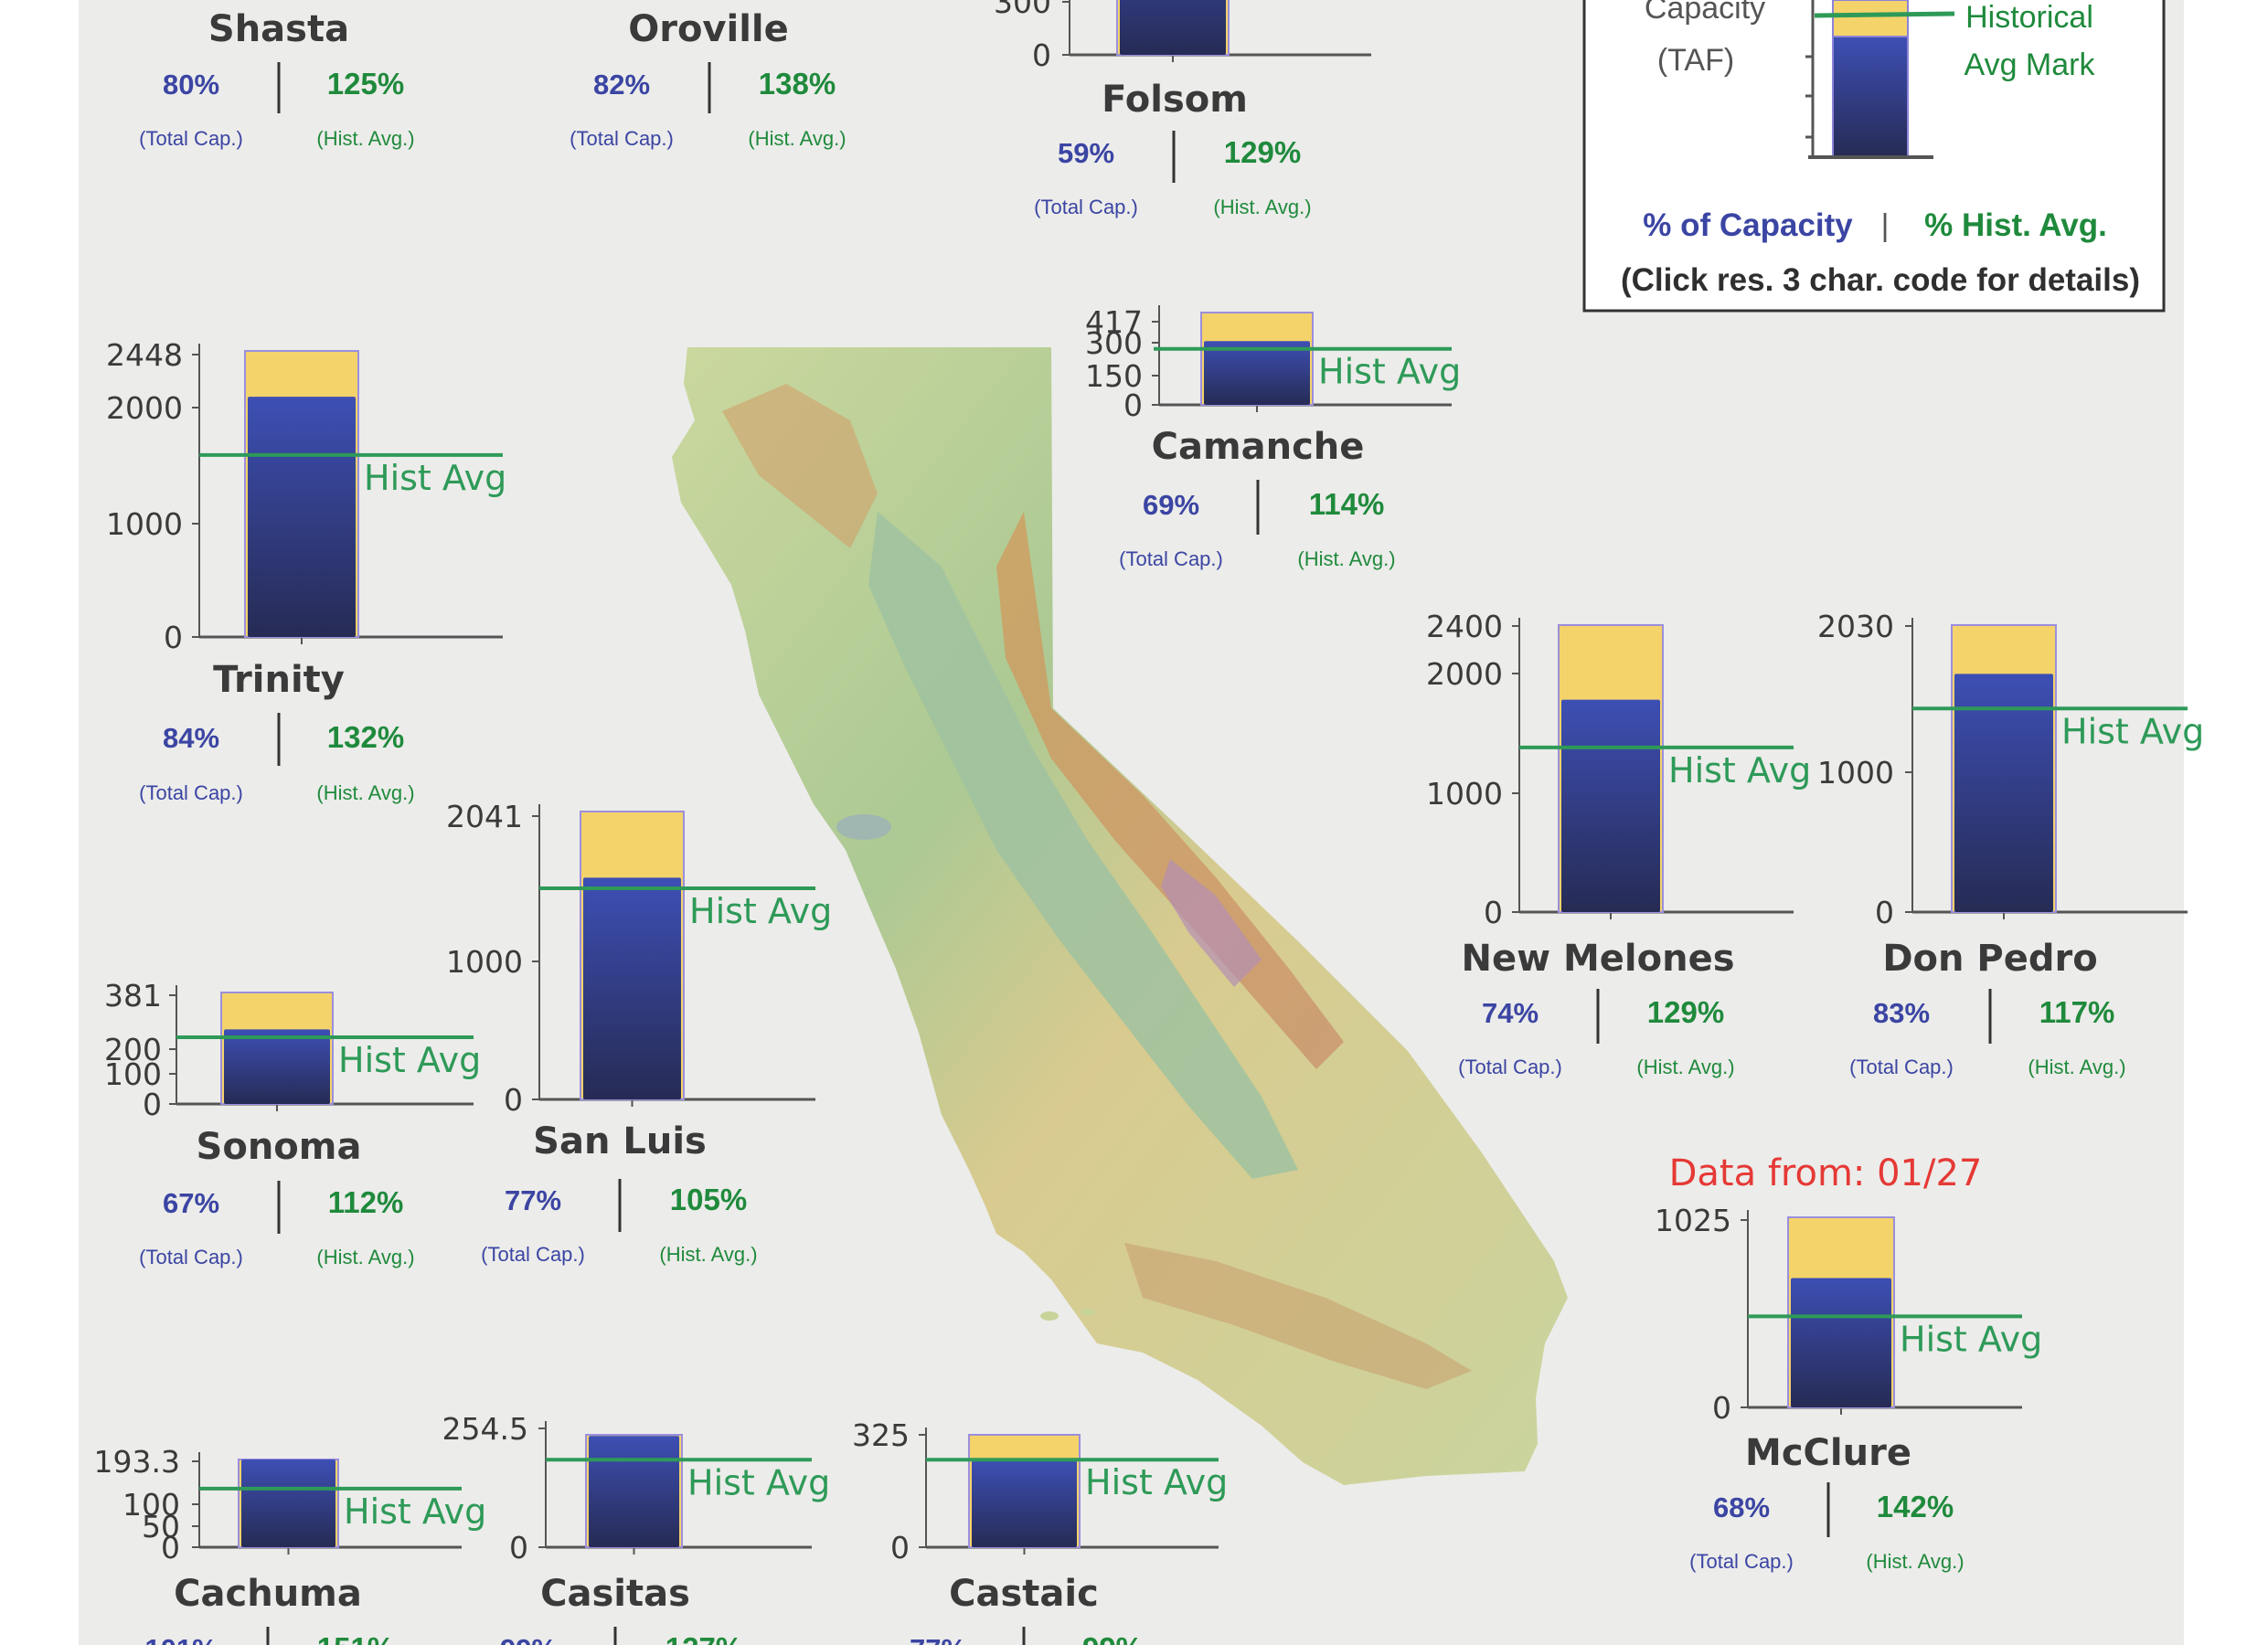 Image resolution: width=2268 pixels, height=1645 pixels. Describe the element at coordinates (1211, 923) in the screenshot. I see `sierra-high` at that location.